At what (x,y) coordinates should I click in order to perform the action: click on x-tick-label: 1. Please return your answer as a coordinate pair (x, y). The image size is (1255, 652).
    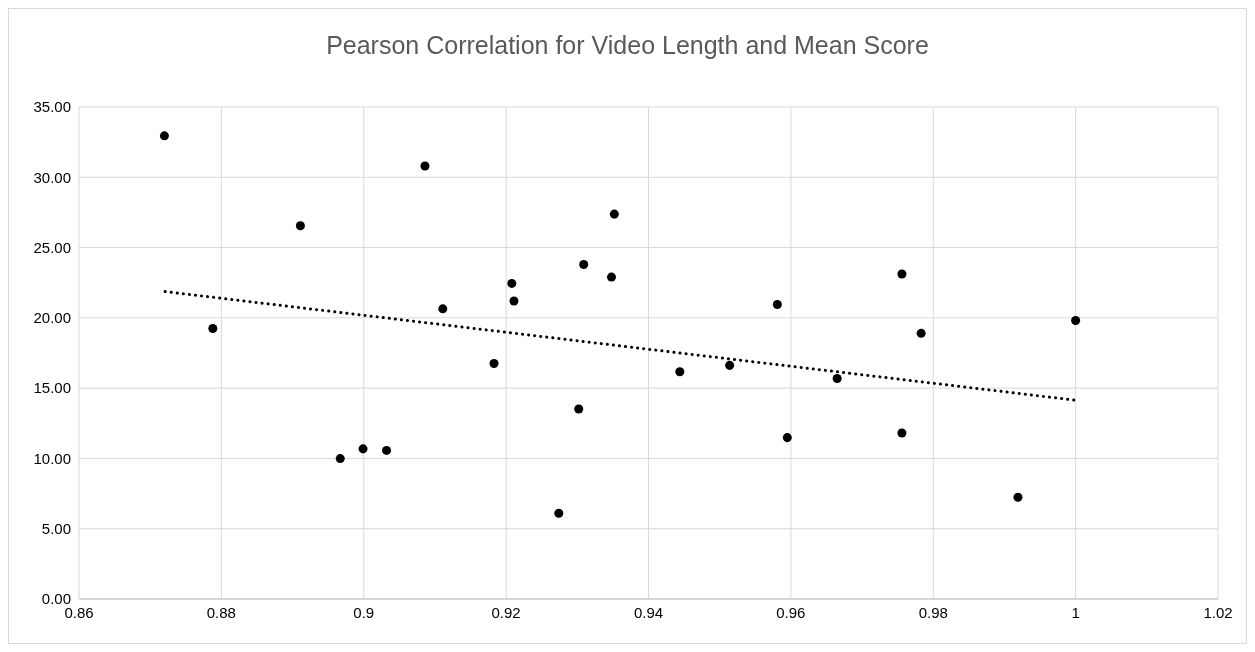
    Looking at the image, I should click on (1075, 612).